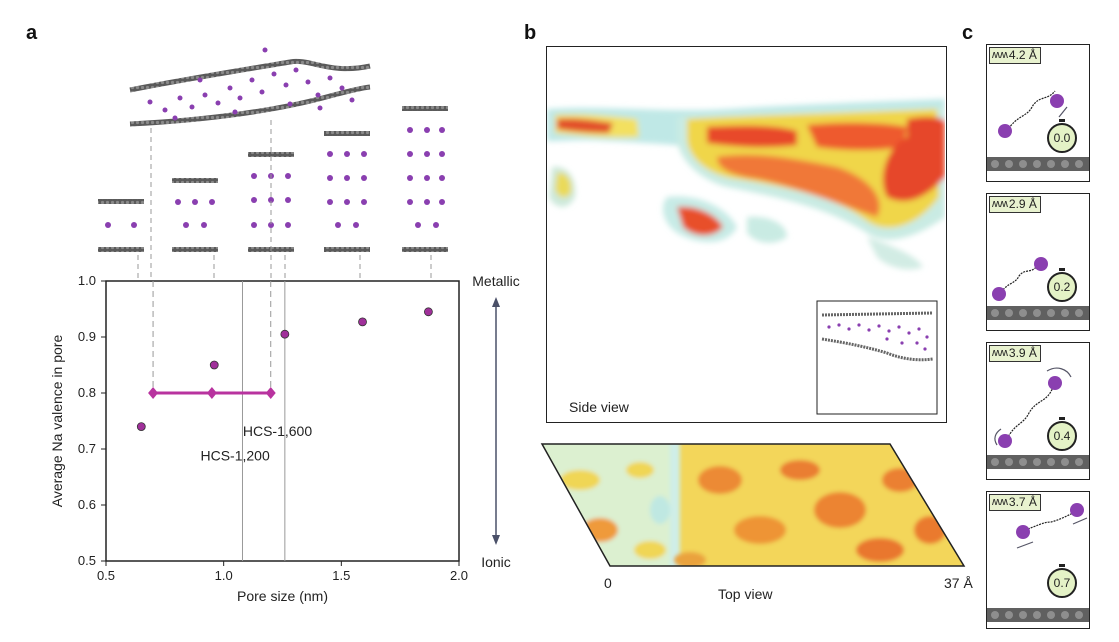 The width and height of the screenshot is (1119, 642). Describe the element at coordinates (495, 281) in the screenshot. I see `metallic-label: Metallic` at that location.